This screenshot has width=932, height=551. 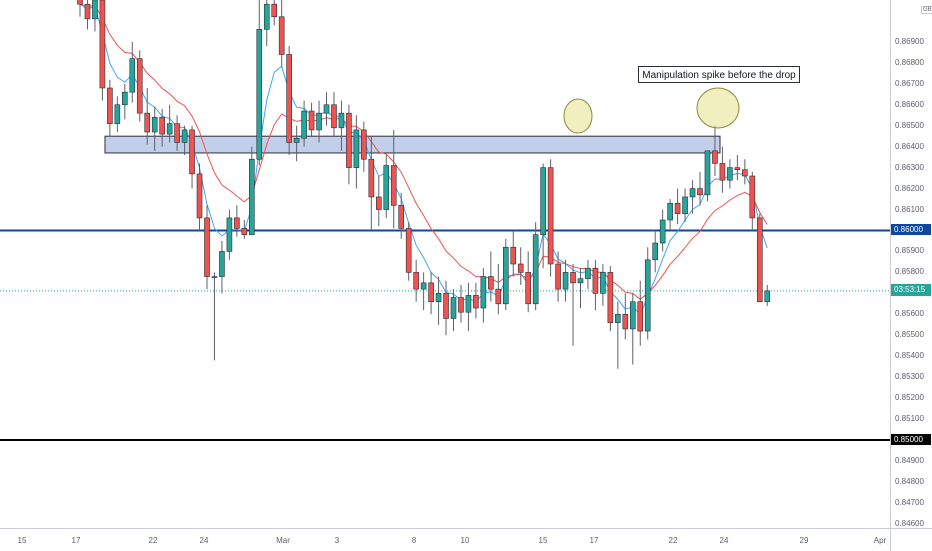 I want to click on date-tick-label: 17, so click(x=76, y=540).